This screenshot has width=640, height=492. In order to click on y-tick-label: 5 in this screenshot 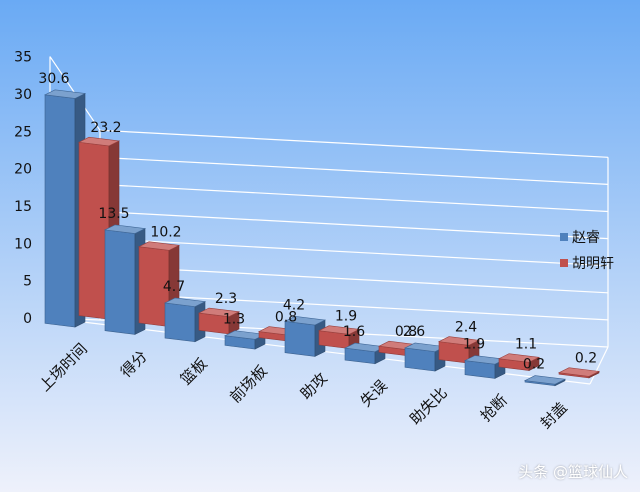, I will do `click(27, 282)`.